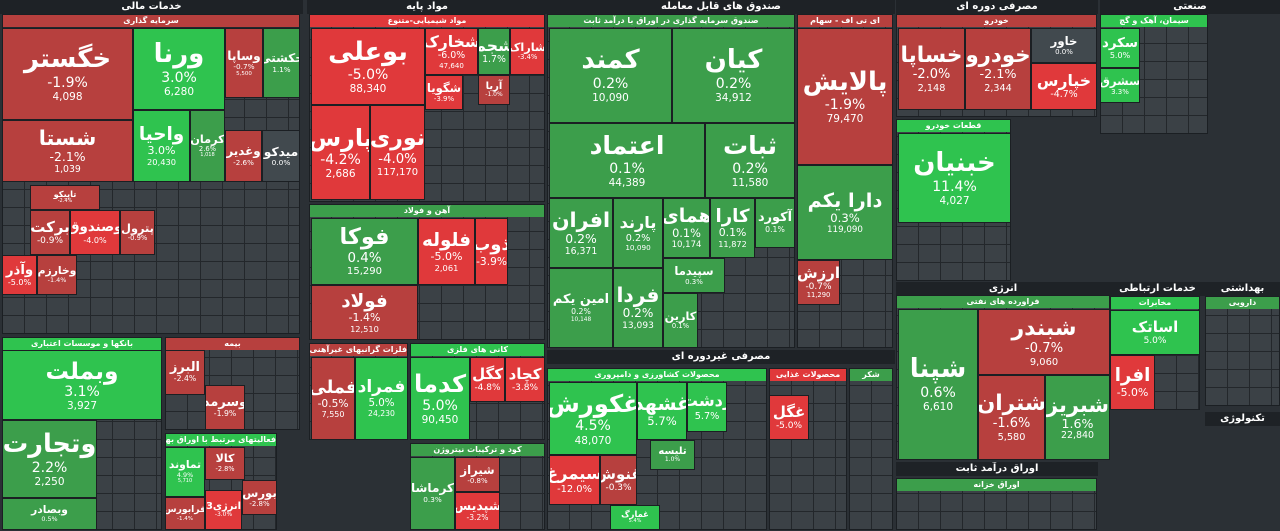 This screenshot has width=1280, height=531. I want to click on stock-tile: شپدیس -3.2%, so click(477, 511).